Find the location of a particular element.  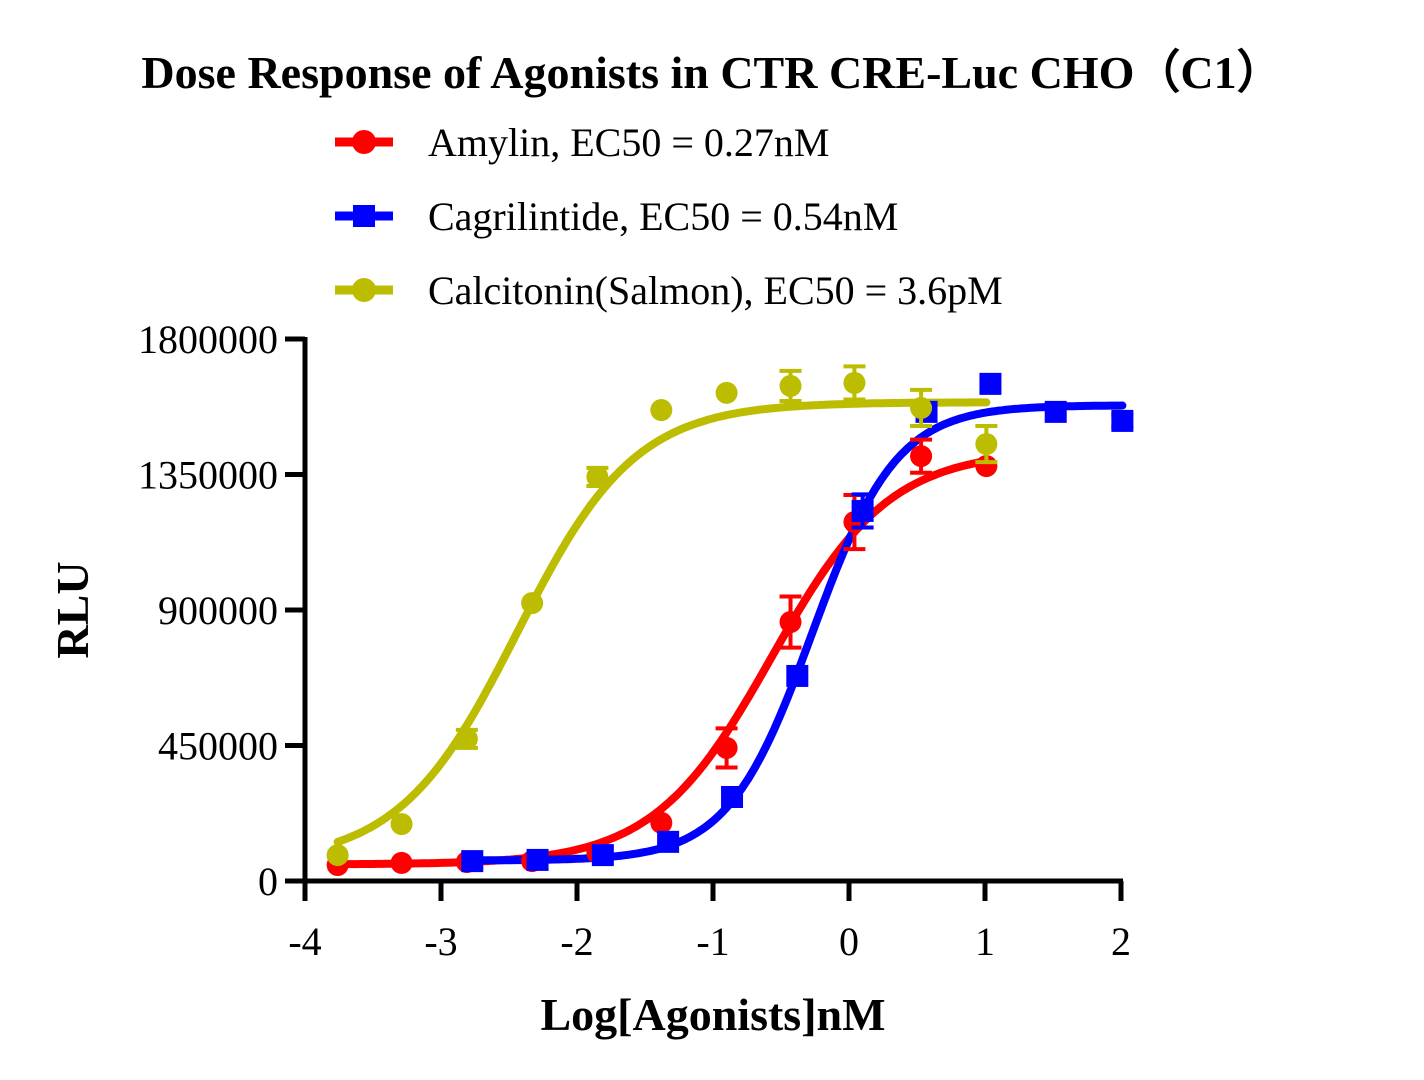

y-tick-label: 1800000 is located at coordinates (208, 339).